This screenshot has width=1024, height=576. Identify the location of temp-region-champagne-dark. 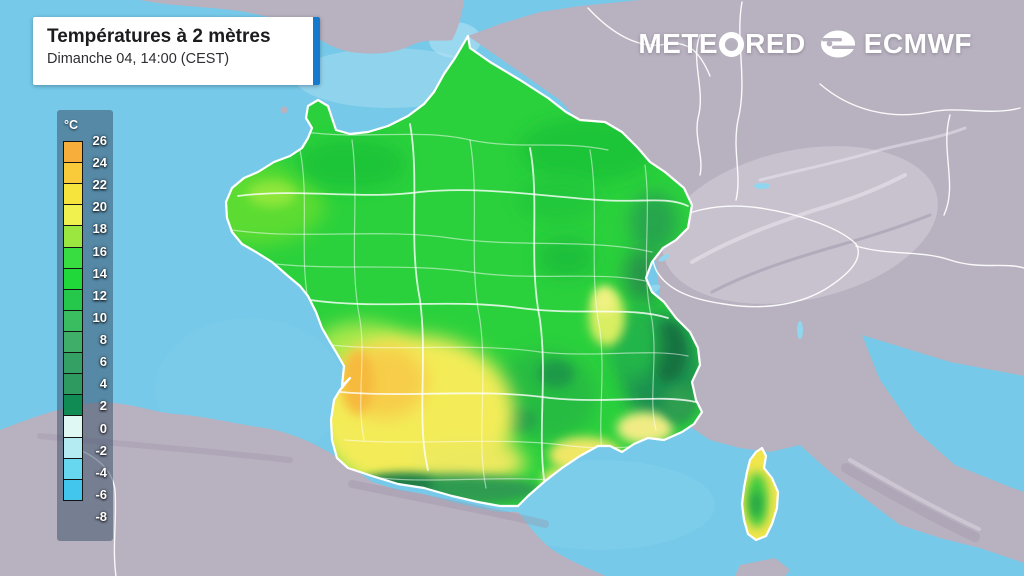
(558, 200).